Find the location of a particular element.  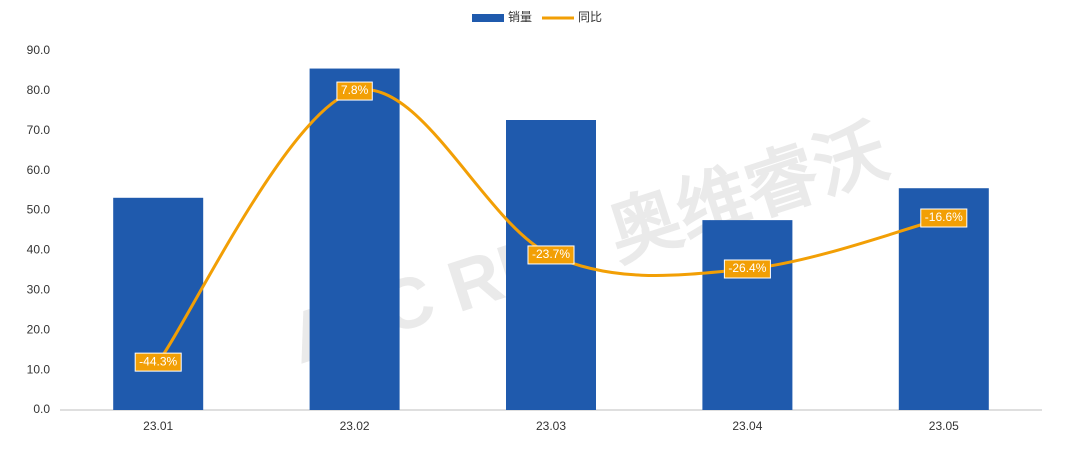

y-tick-label: 30.0 is located at coordinates (39, 290).